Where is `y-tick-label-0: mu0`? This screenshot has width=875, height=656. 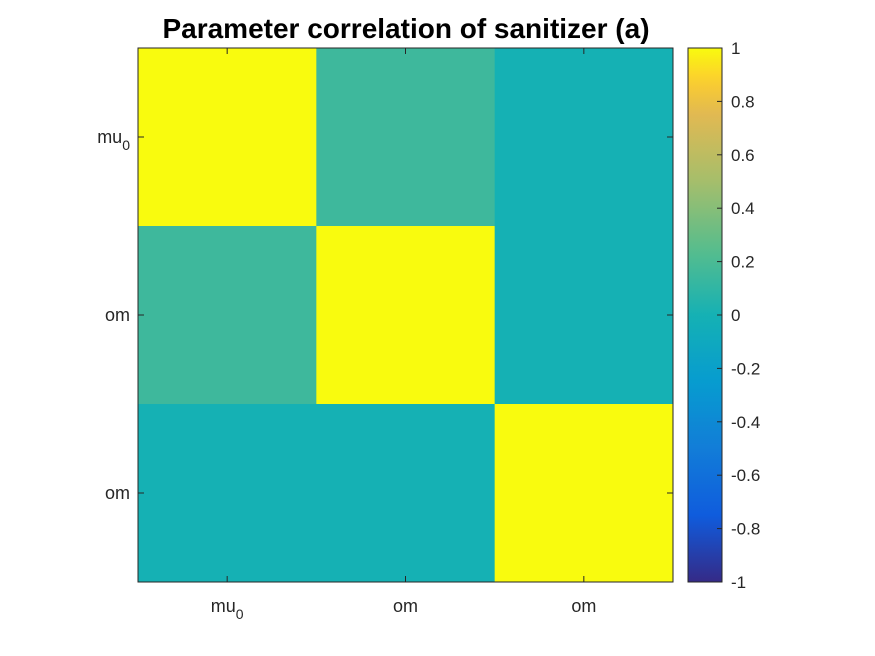 y-tick-label-0: mu0 is located at coordinates (113, 140).